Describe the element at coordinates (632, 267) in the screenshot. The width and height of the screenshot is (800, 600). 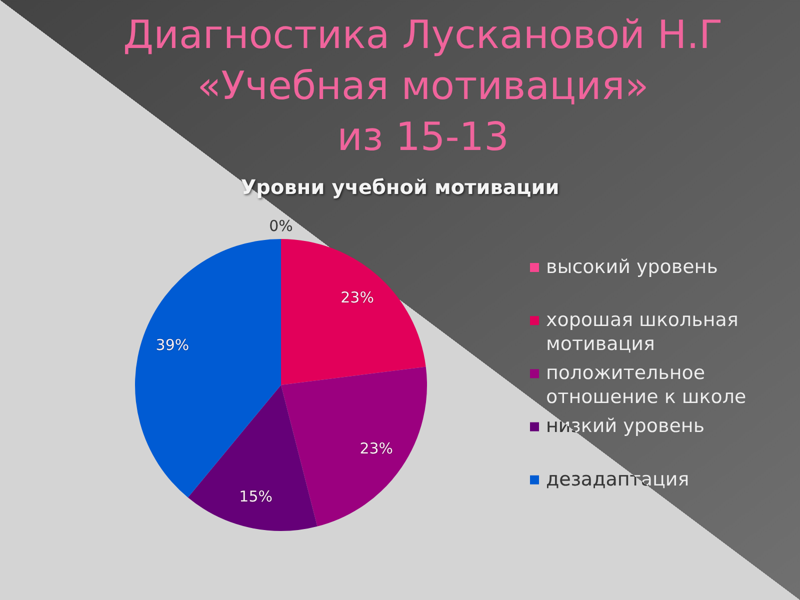
I see `legend-label: высокий уровень` at that location.